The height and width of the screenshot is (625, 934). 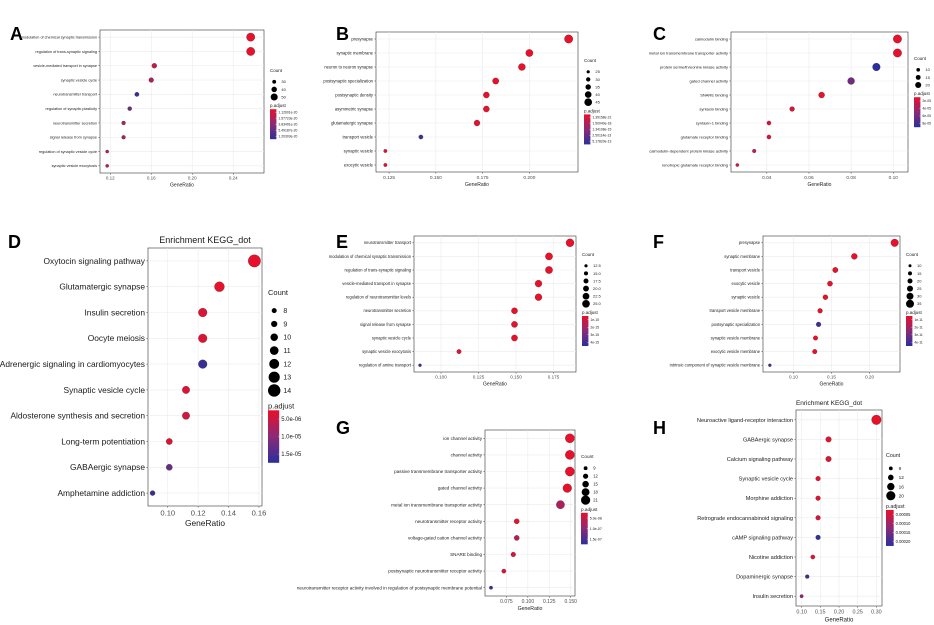 I want to click on chart-title: Enrichment KEGG_dot, so click(x=829, y=403).